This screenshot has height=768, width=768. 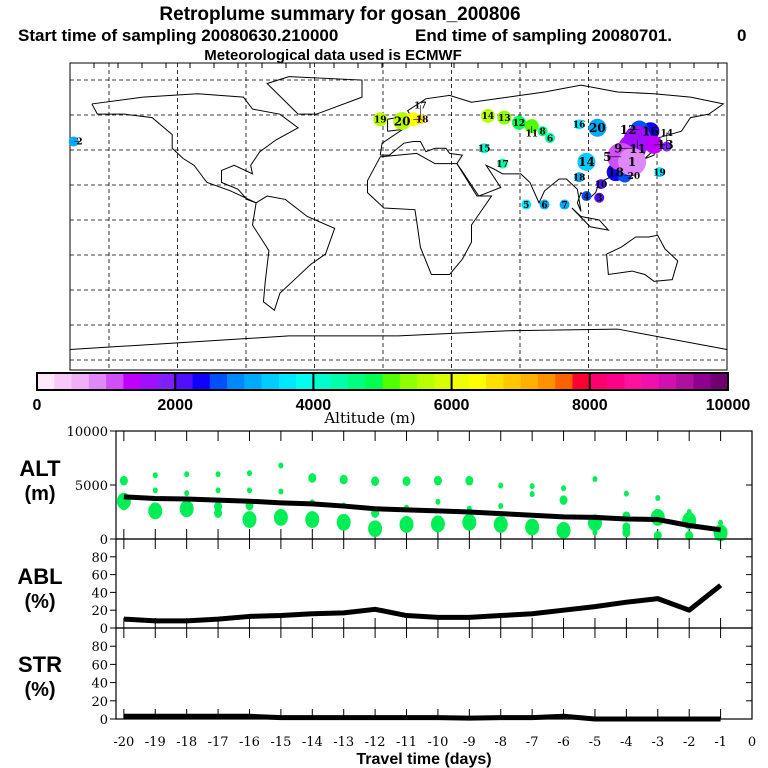 I want to click on colorbar-tick-label: 8000, so click(x=590, y=405).